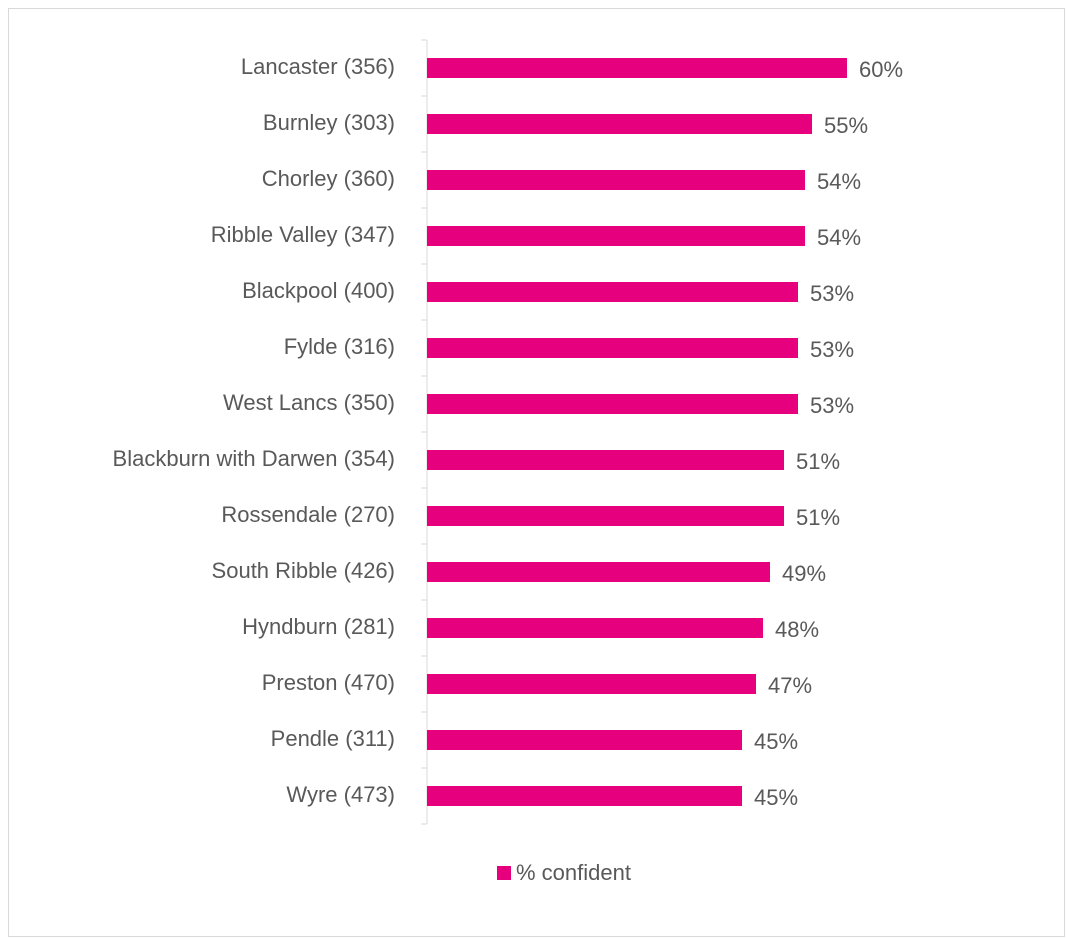 The image size is (1066, 938). What do you see at coordinates (881, 69) in the screenshot?
I see `data-label: 60%` at bounding box center [881, 69].